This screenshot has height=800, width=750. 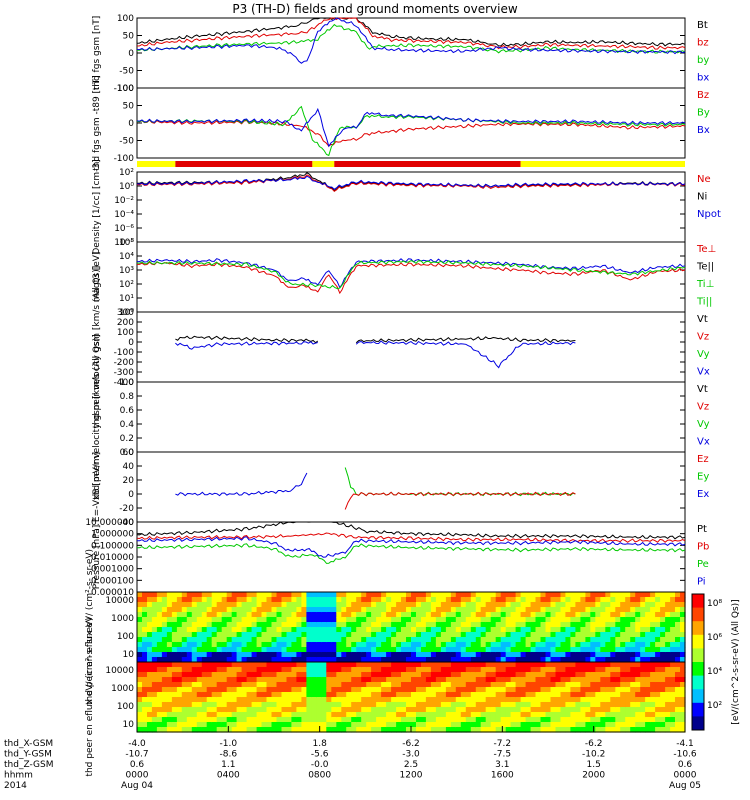 What do you see at coordinates (594, 765) in the screenshot?
I see `footer-value: 1.5` at bounding box center [594, 765].